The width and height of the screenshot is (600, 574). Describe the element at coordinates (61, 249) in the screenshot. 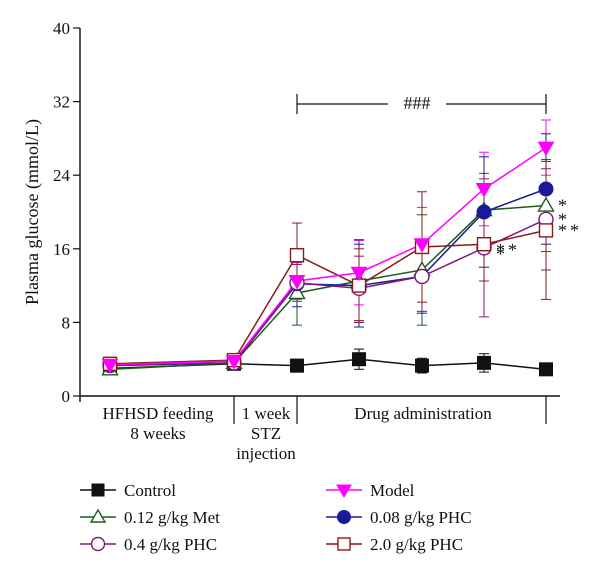

I see `y-tick-label: 16` at that location.